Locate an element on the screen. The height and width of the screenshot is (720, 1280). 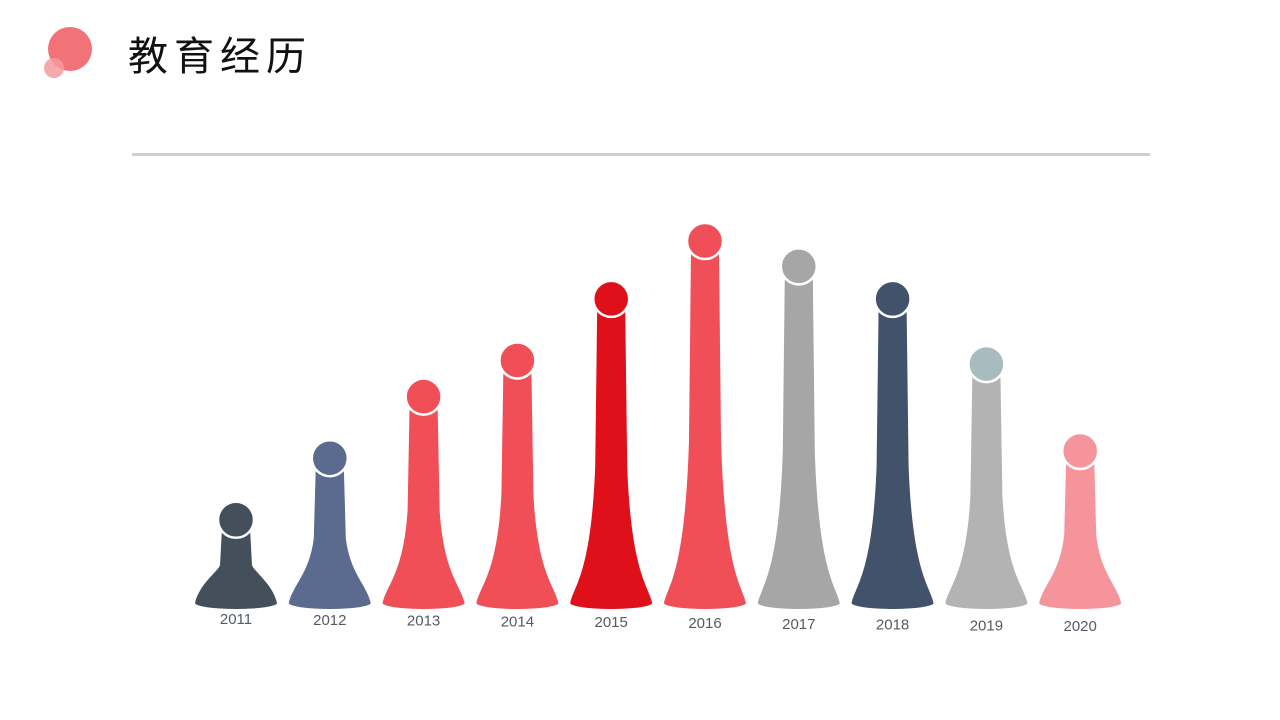
bar-marker-2018 is located at coordinates (892, 299).